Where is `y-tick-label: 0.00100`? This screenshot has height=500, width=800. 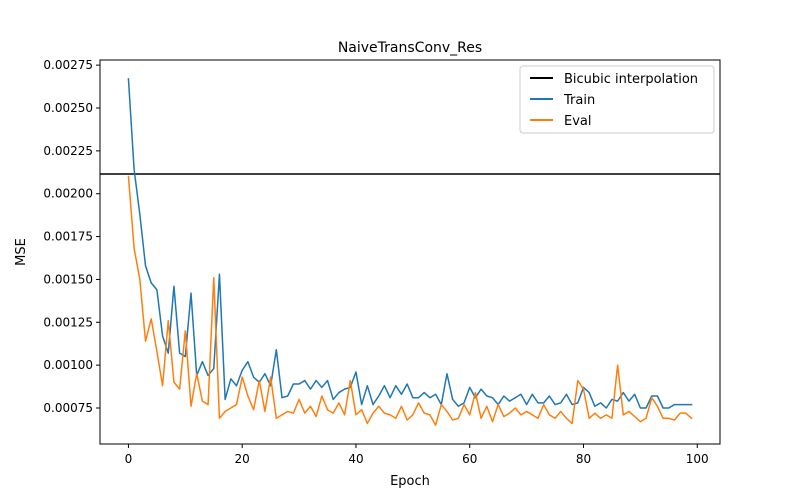 y-tick-label: 0.00100 is located at coordinates (68, 365).